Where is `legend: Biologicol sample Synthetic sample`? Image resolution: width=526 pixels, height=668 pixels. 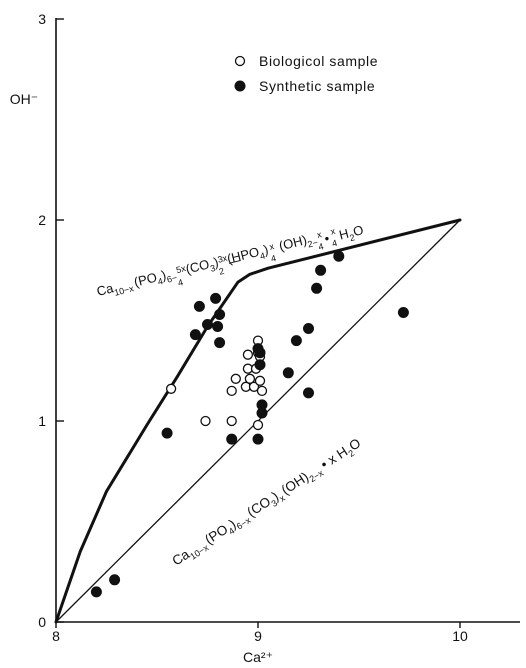
legend: Biologicol sample Synthetic sample is located at coordinates (306, 73).